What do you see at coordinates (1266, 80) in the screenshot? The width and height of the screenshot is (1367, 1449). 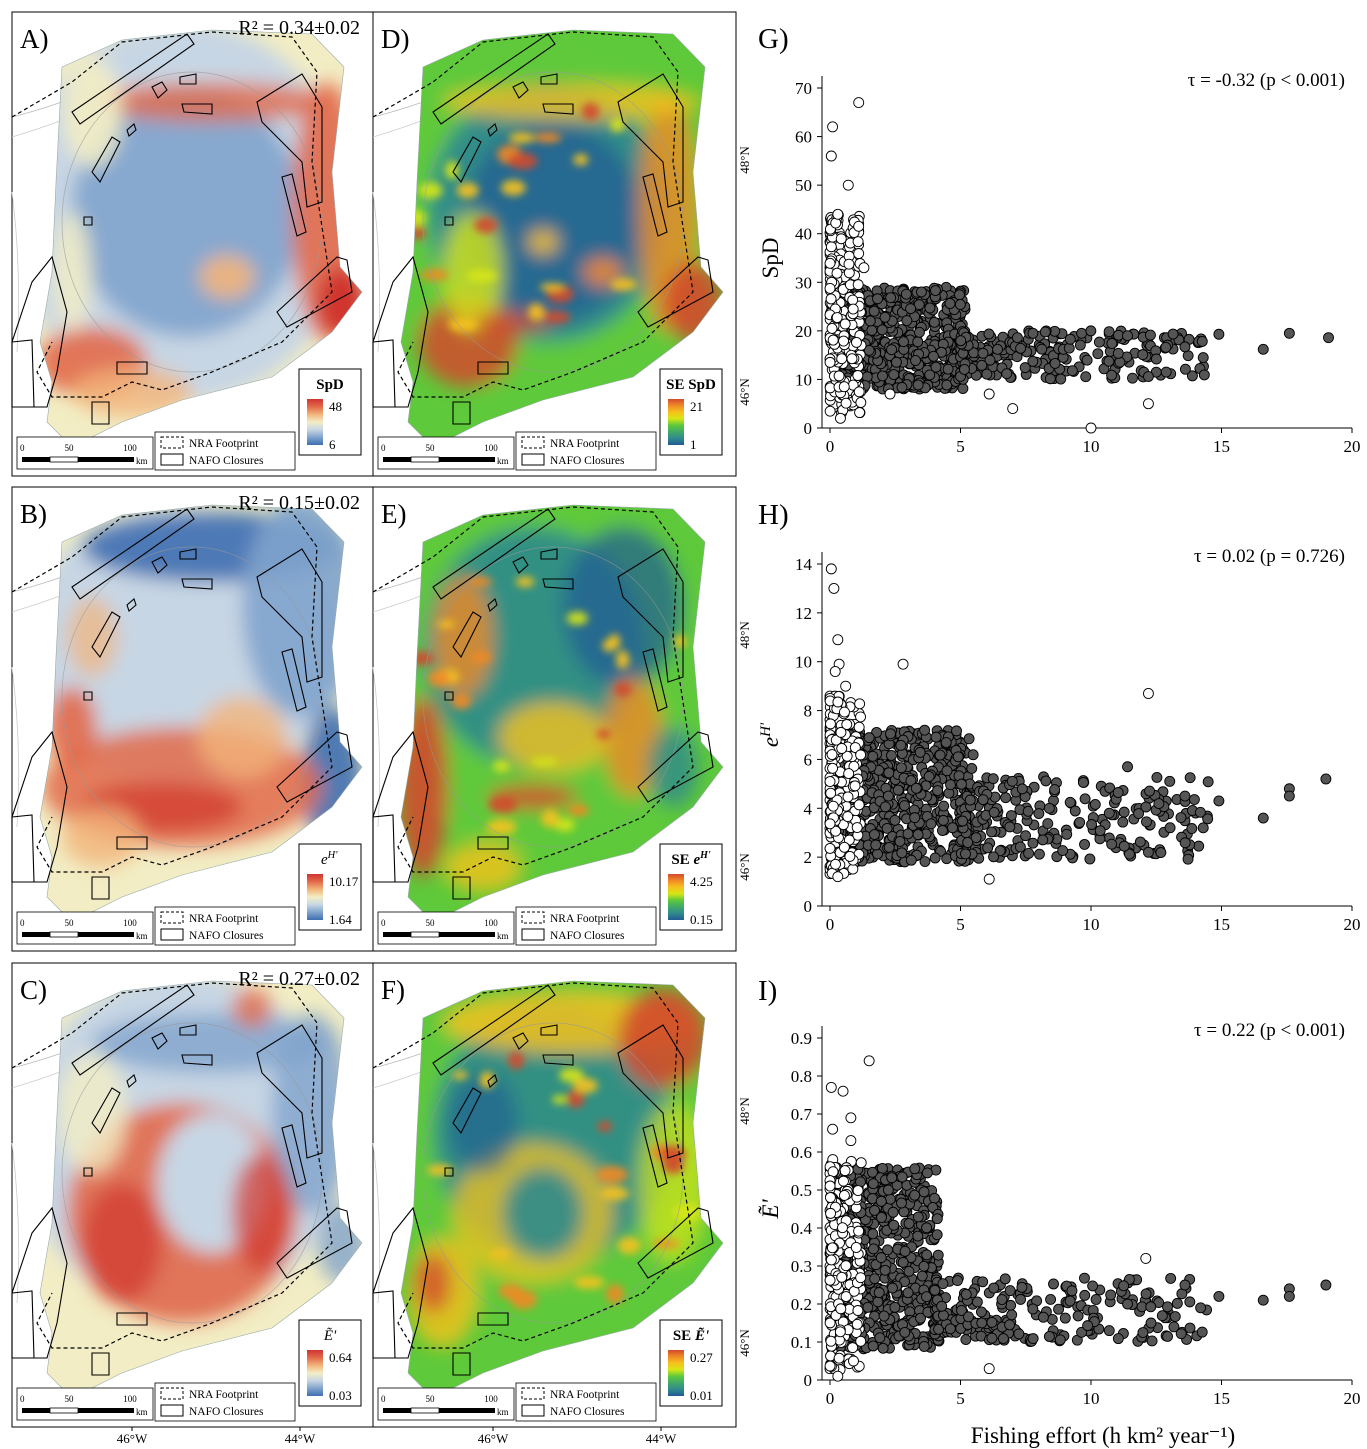 I see `tau-annotation: τ = -0.32 (p < 0.001)` at bounding box center [1266, 80].